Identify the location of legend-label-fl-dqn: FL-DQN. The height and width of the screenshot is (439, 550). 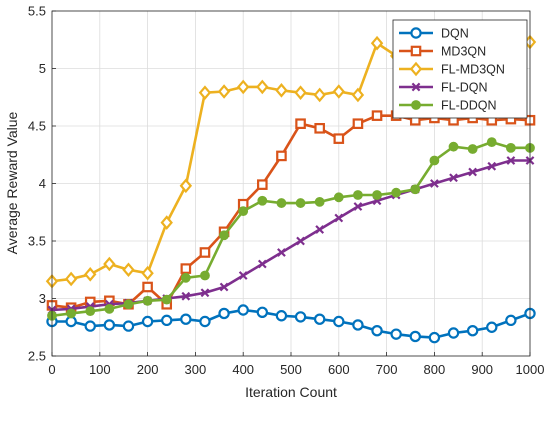
(464, 88).